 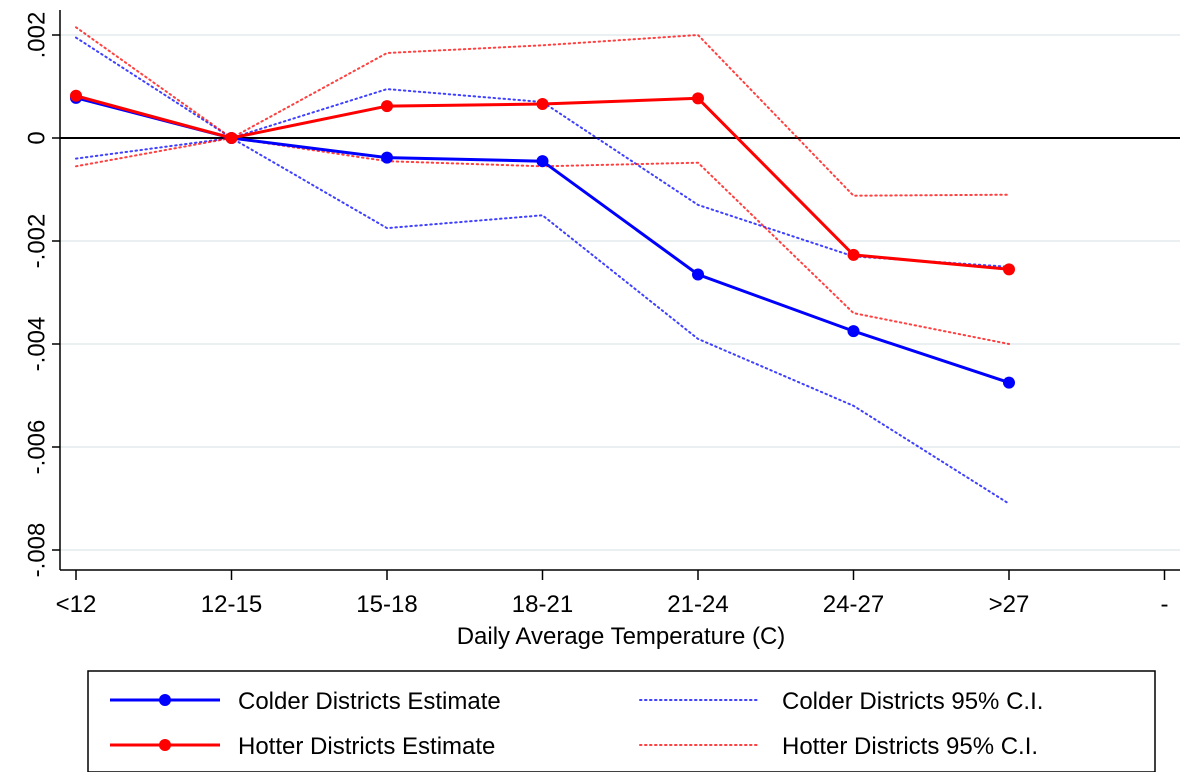 I want to click on x-axis-title: Daily Average Temperature (C), so click(x=621, y=636).